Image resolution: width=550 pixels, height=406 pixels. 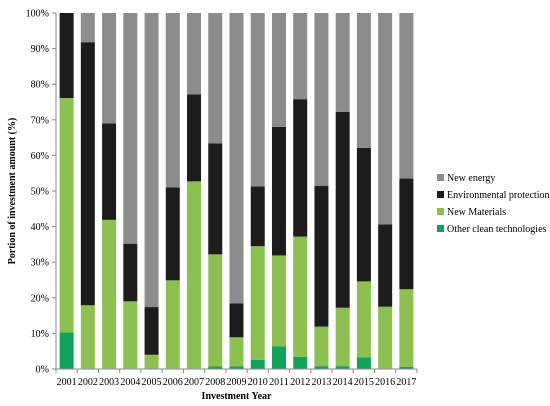 What do you see at coordinates (109, 68) in the screenshot?
I see `bar-new-energy-2003` at bounding box center [109, 68].